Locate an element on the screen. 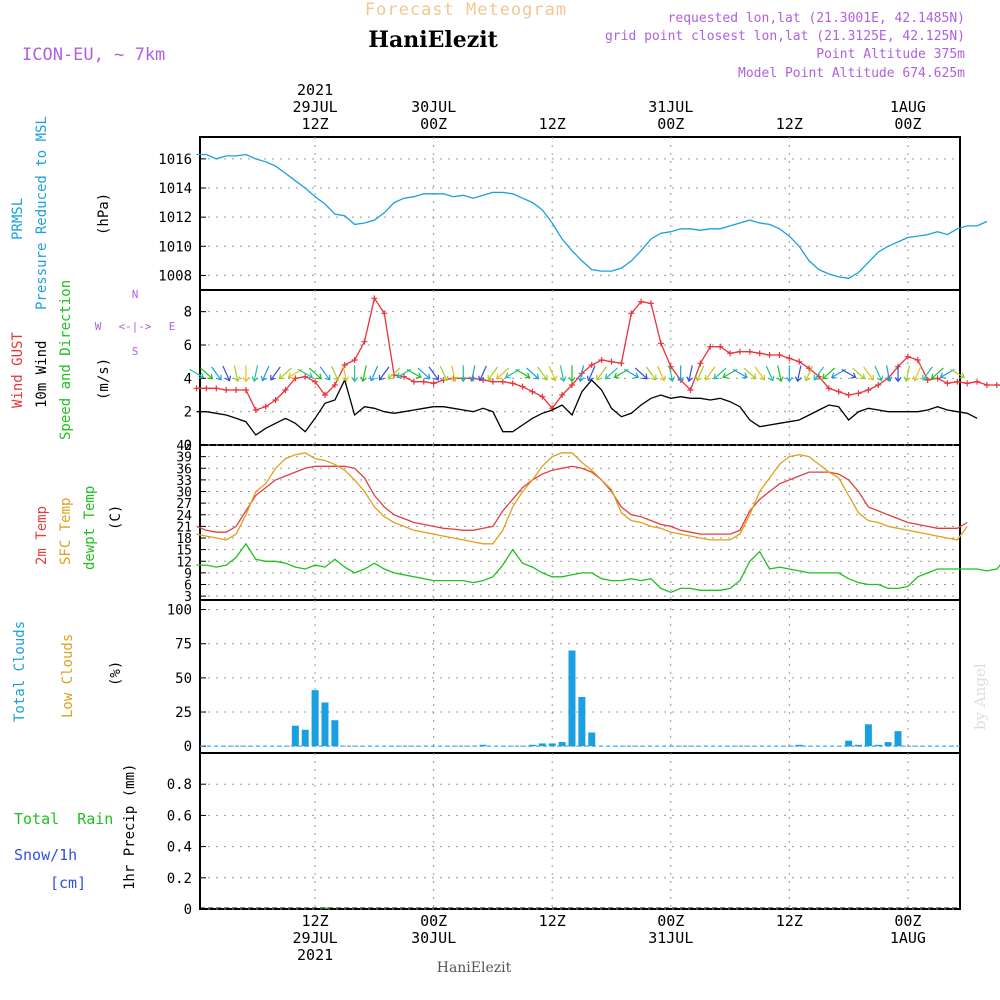  precip-frame is located at coordinates (580, 831).